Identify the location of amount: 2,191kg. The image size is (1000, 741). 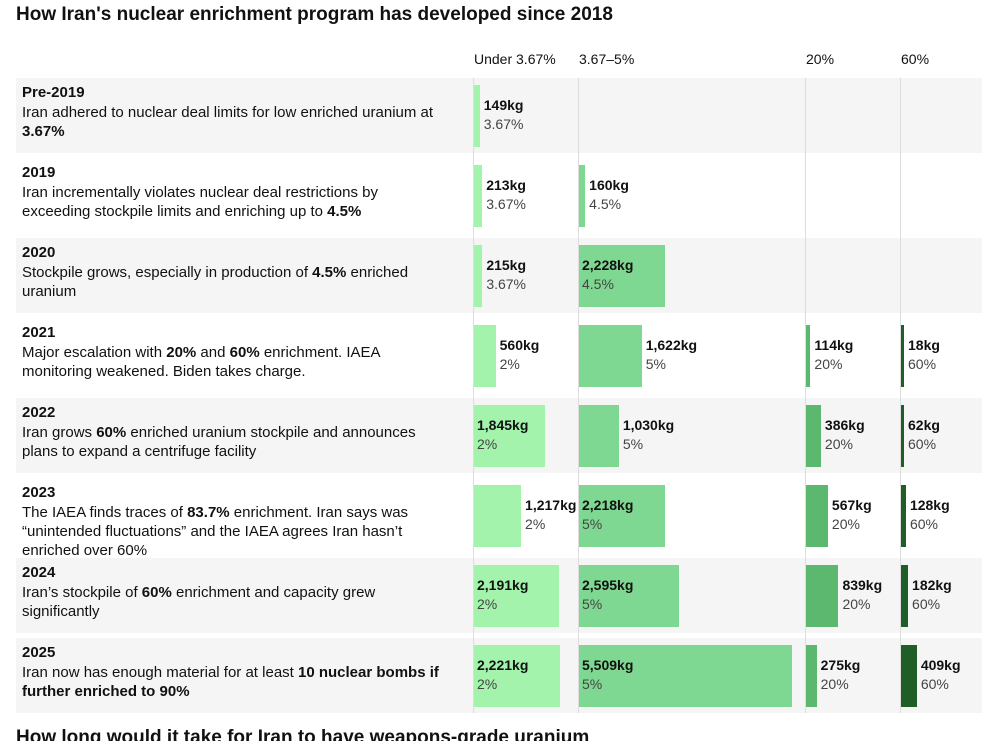
(503, 585).